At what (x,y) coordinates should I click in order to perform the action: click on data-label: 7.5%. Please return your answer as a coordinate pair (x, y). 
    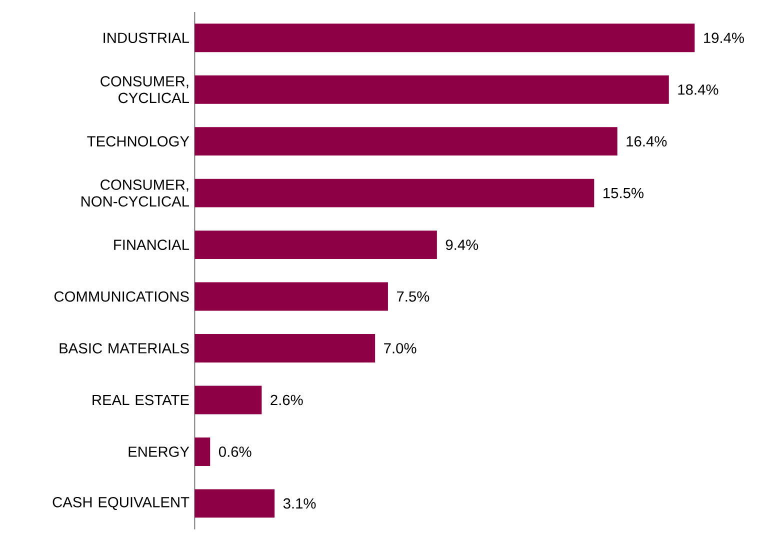
    Looking at the image, I should click on (413, 297).